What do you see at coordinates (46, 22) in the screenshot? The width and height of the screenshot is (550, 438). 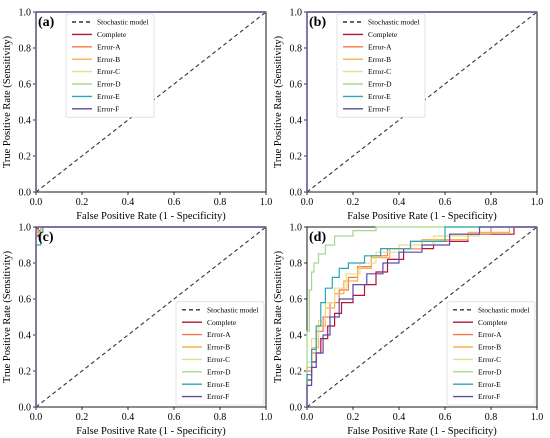 I see `panel-tag: (a)` at bounding box center [46, 22].